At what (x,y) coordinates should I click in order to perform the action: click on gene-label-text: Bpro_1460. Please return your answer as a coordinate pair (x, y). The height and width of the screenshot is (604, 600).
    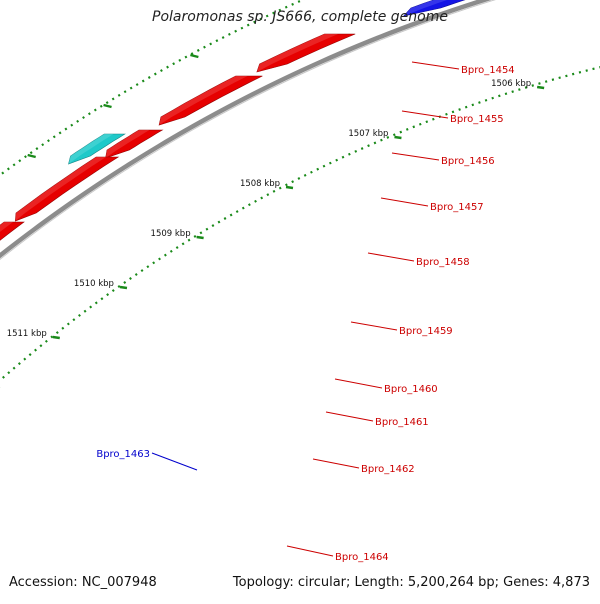
    Looking at the image, I should click on (411, 389).